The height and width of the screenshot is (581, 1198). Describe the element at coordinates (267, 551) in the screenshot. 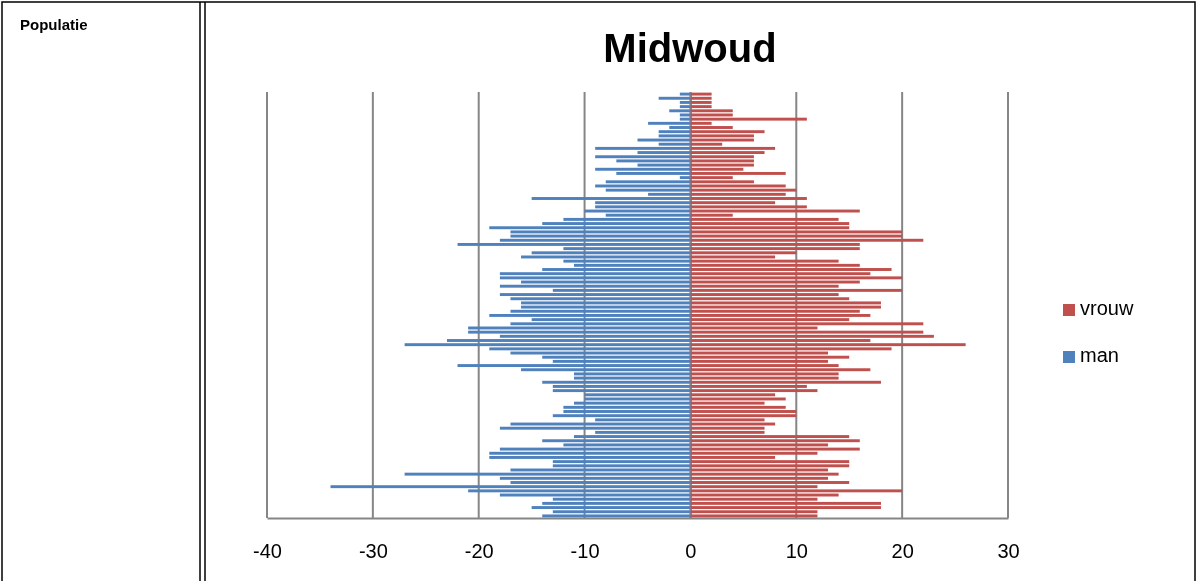

I see `x-tick-label: -40` at that location.